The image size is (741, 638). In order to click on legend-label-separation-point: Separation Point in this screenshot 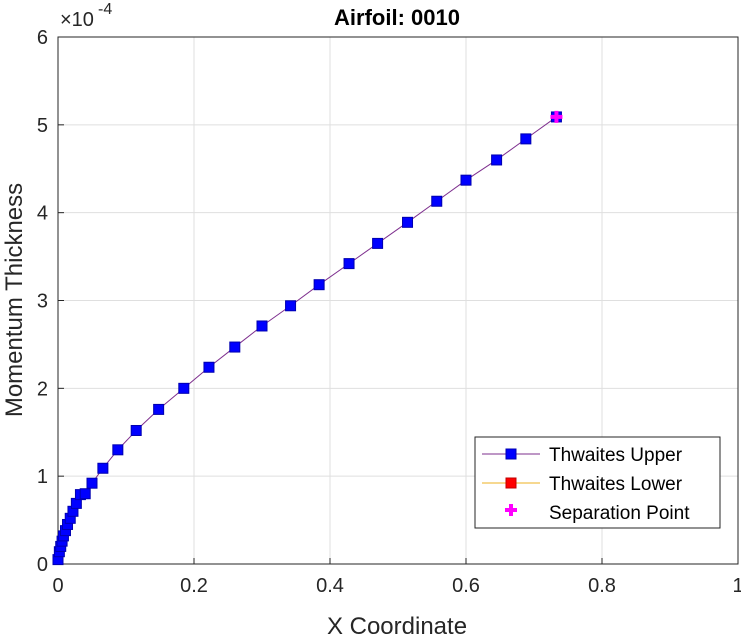, I will do `click(619, 513)`.